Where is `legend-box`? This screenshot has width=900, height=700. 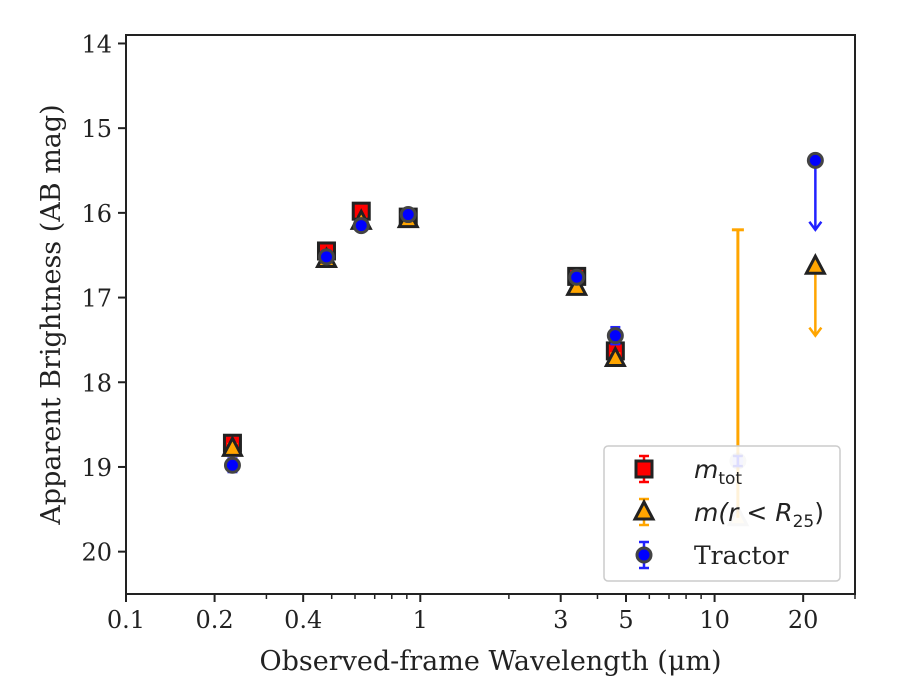
legend-box is located at coordinates (722, 513).